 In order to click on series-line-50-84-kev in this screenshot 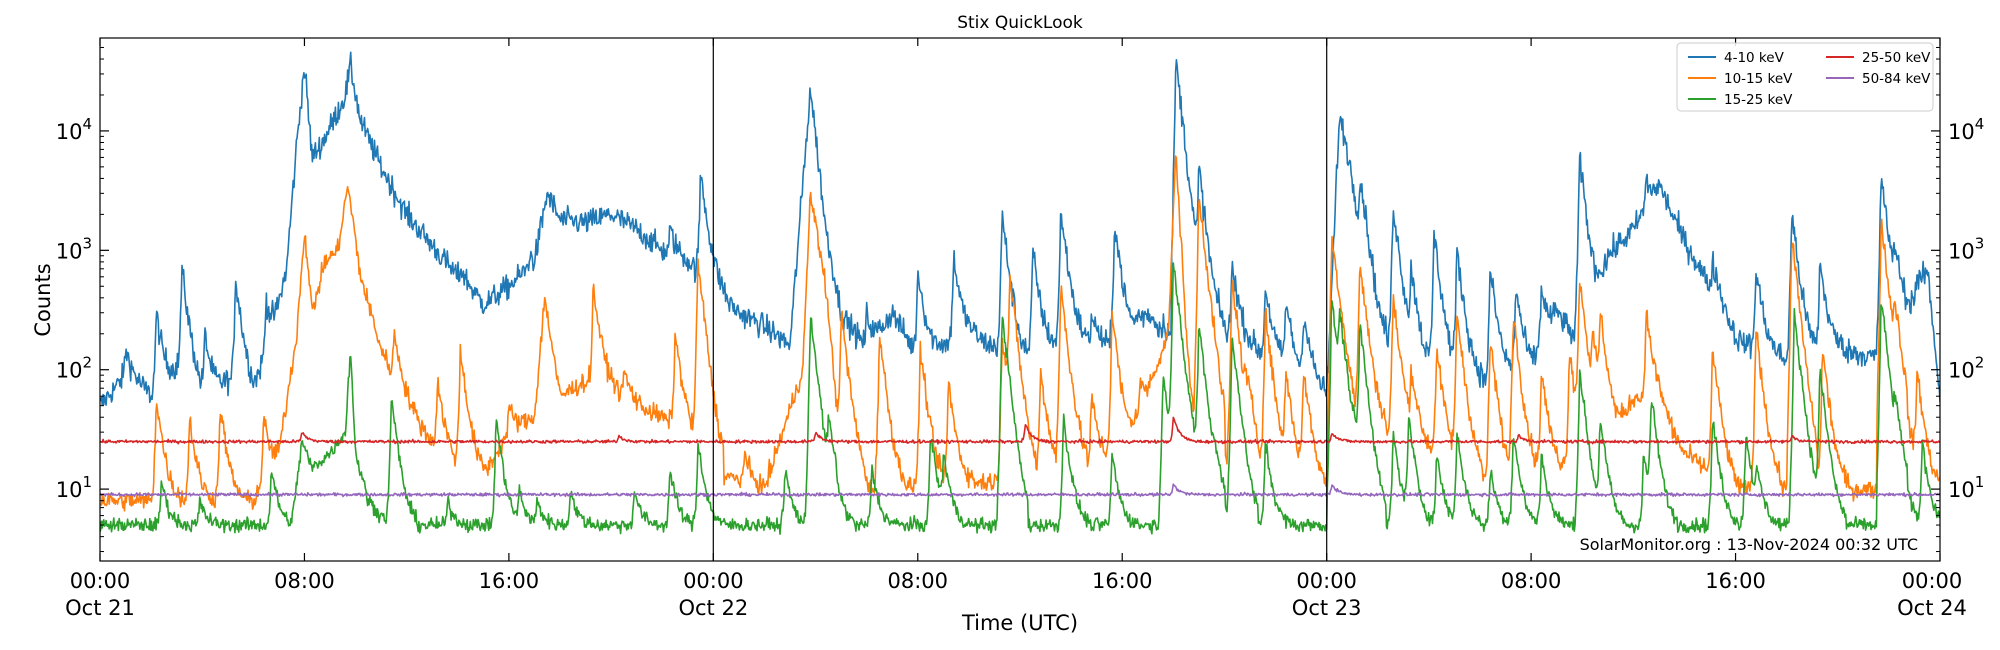, I will do `click(1020, 490)`.